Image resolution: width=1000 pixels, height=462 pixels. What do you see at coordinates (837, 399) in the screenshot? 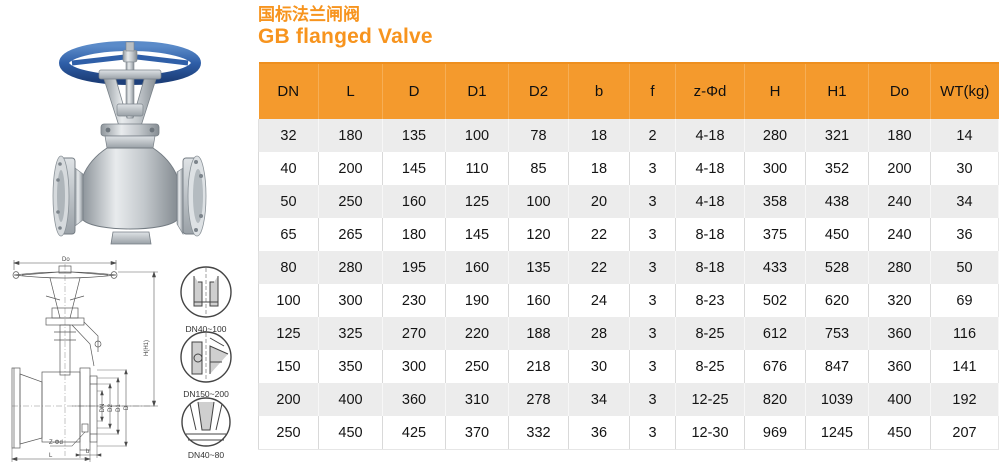
I see `table-cell: 1039` at bounding box center [837, 399].